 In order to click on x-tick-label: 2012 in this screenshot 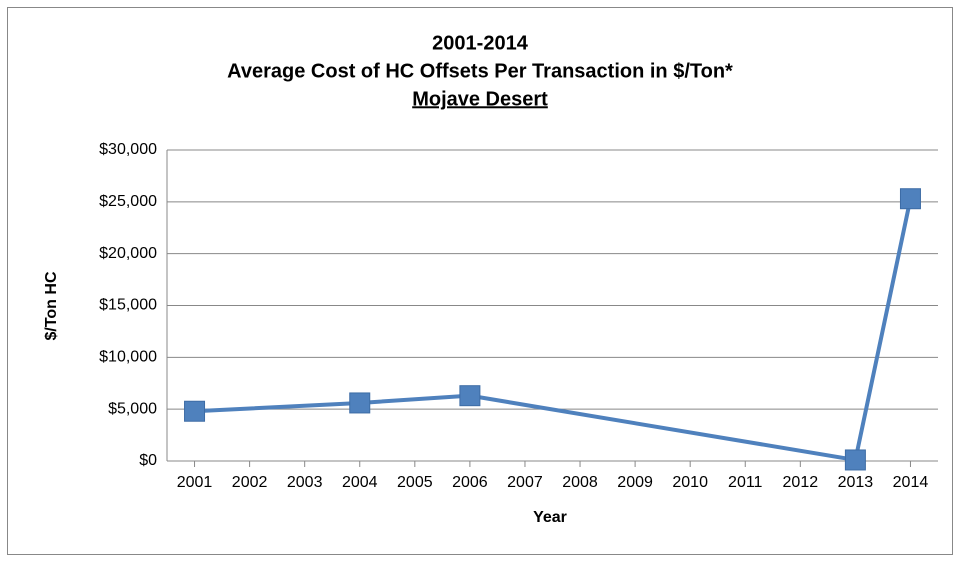, I will do `click(801, 482)`.